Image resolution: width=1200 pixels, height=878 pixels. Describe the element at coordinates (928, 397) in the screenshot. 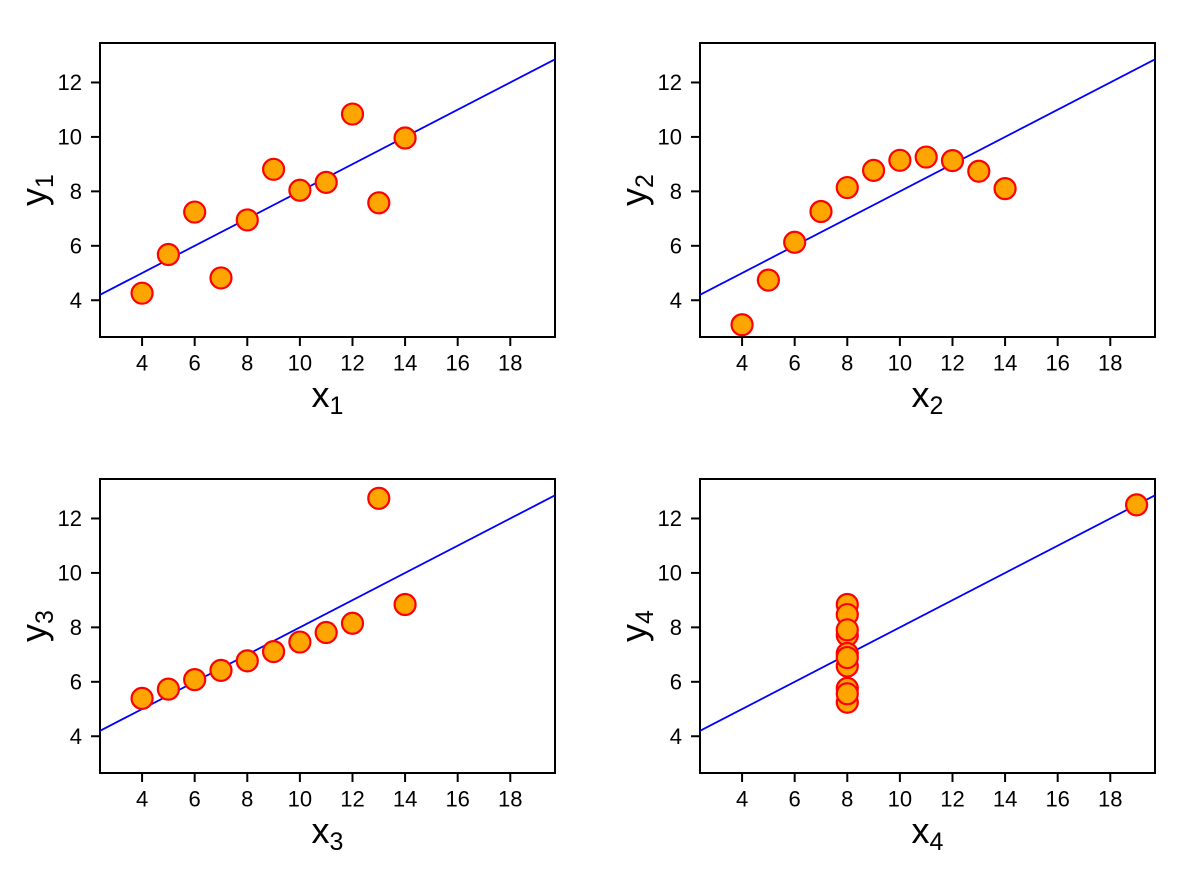

I see `x-axis-label: x2` at that location.